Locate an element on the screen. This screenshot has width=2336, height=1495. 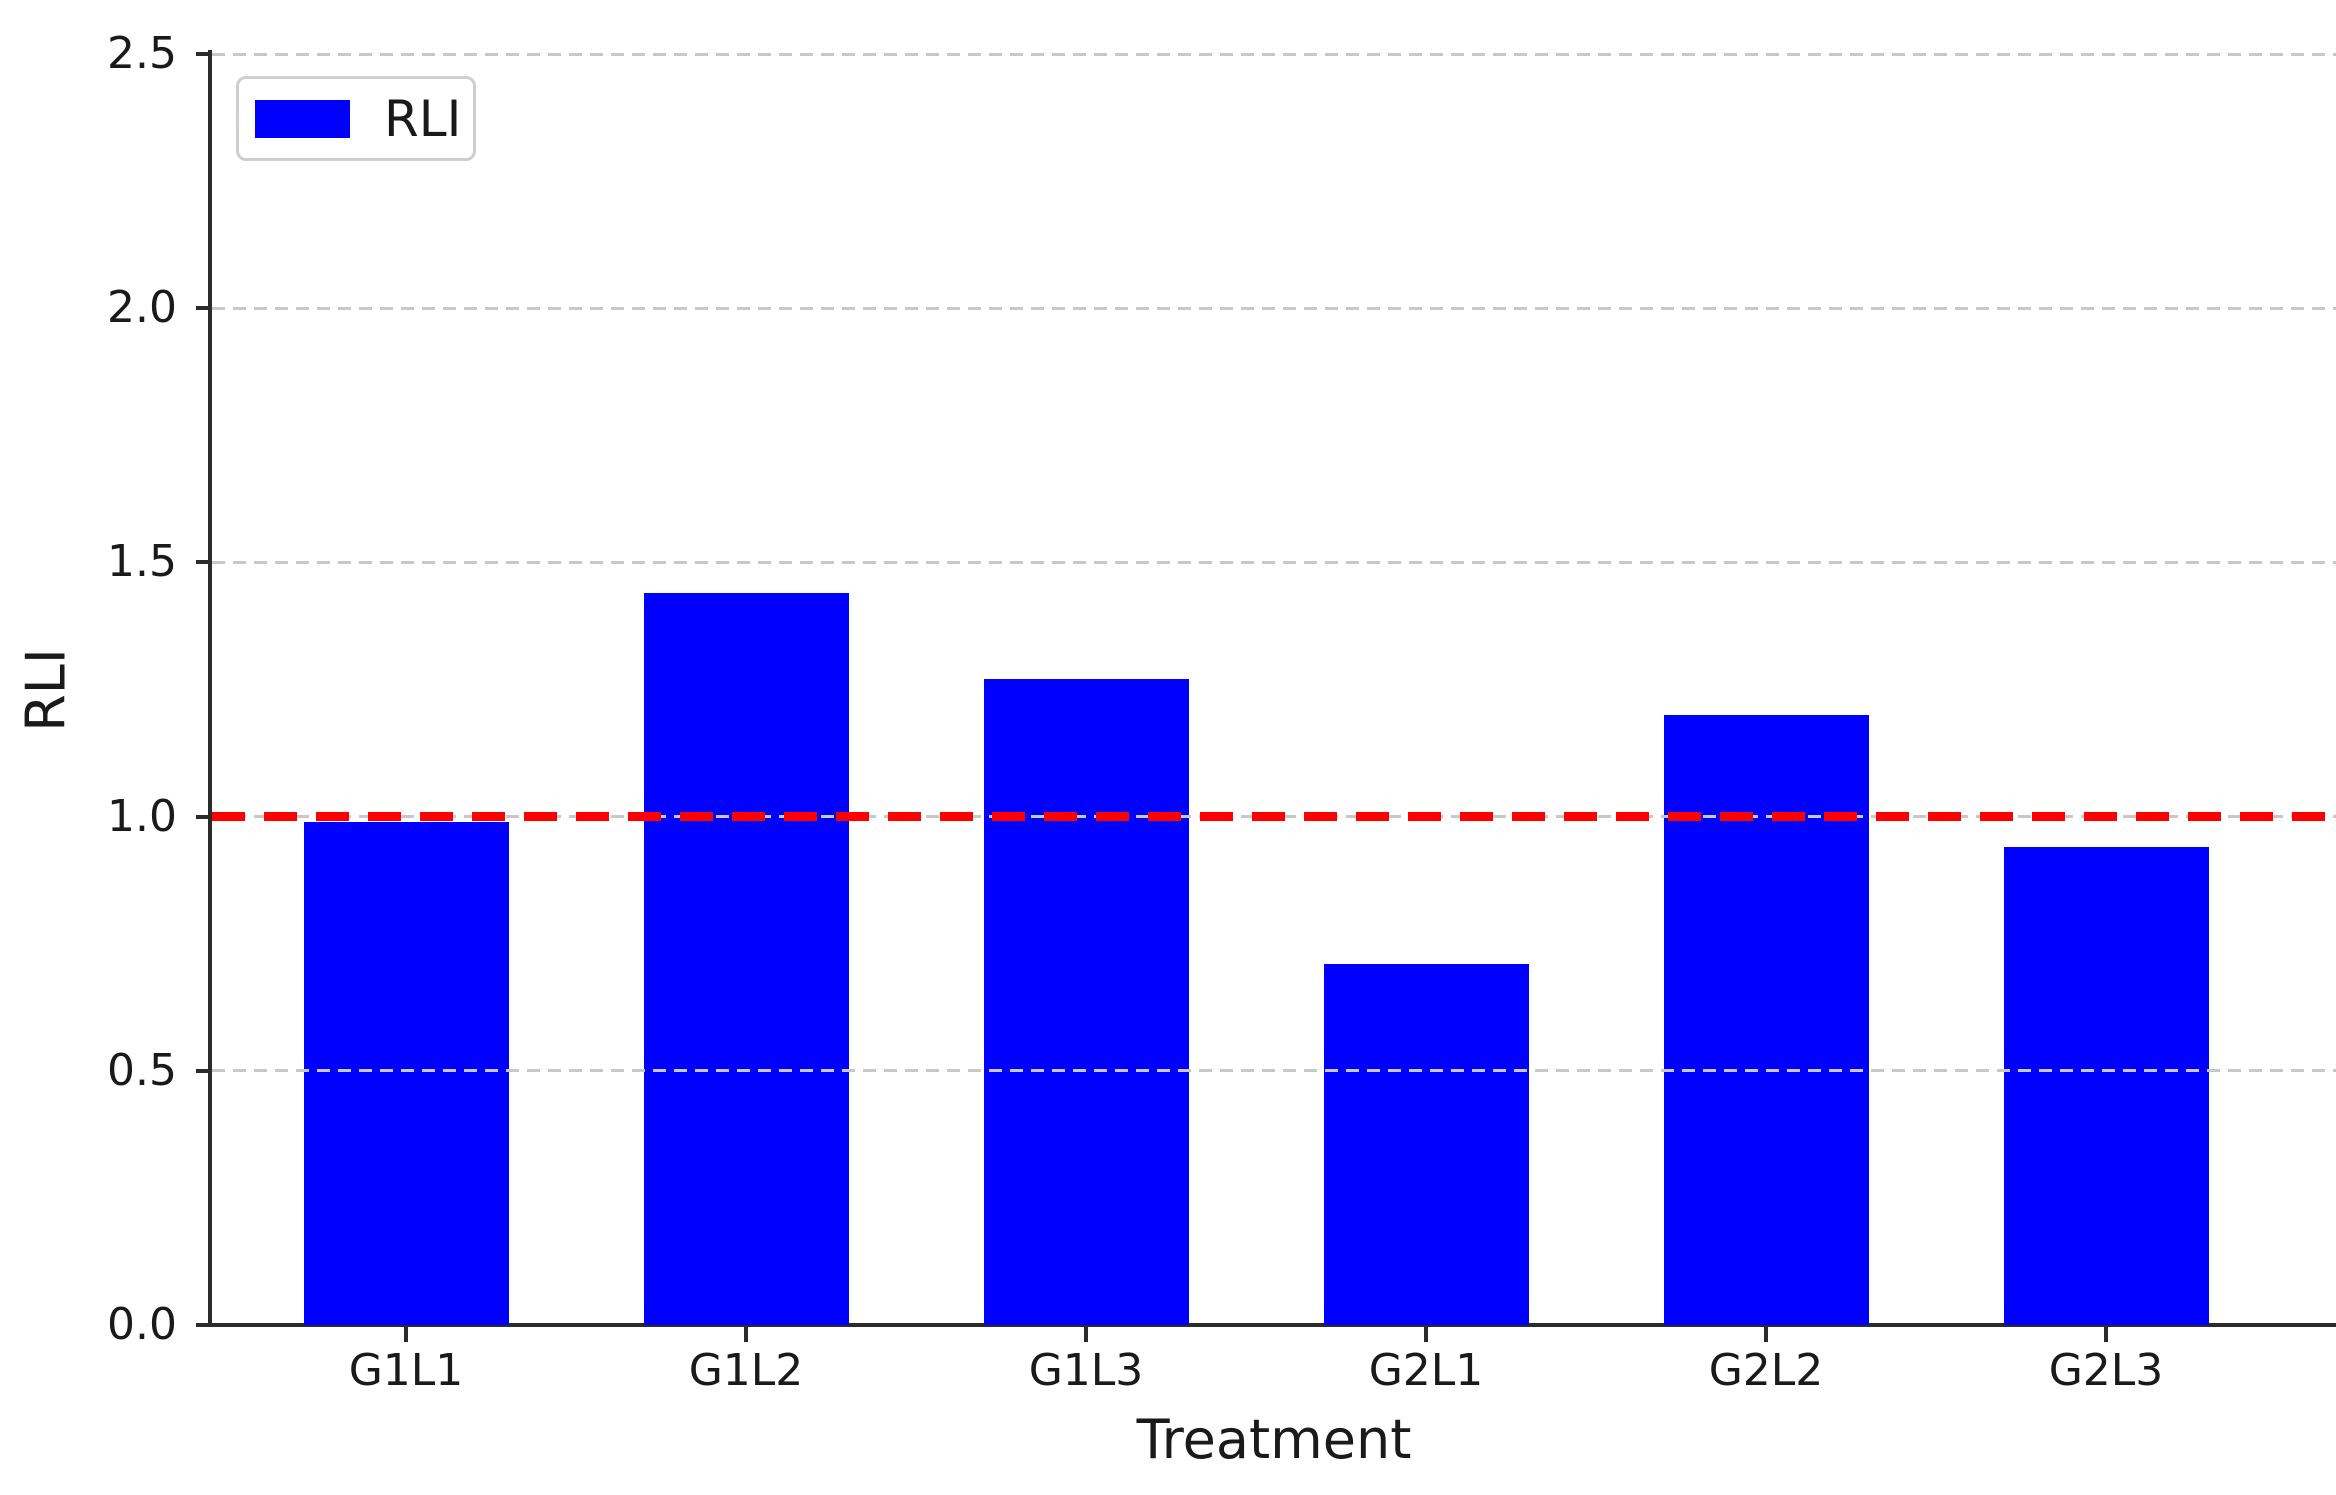
x-tick-mark-G2L3 is located at coordinates (2106, 1334).